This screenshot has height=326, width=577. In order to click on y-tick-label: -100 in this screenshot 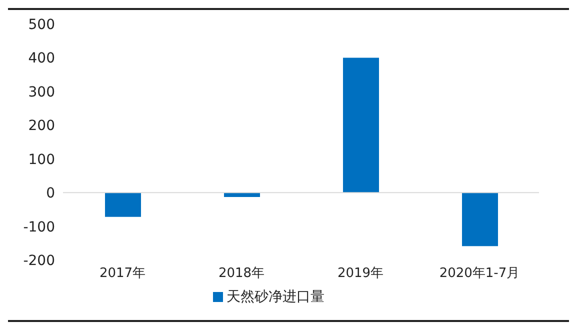, I will do `click(39, 227)`.